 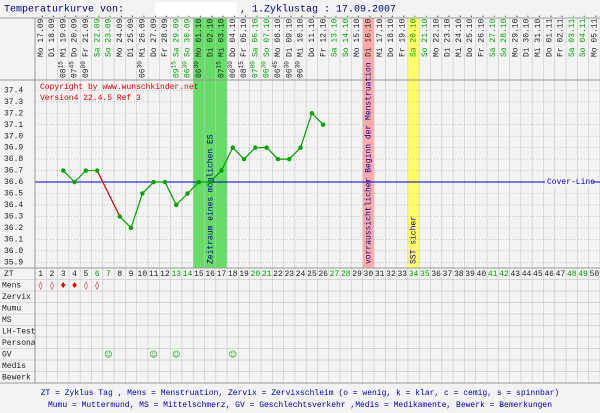 I want to click on zt-number: 8, so click(x=119, y=274).